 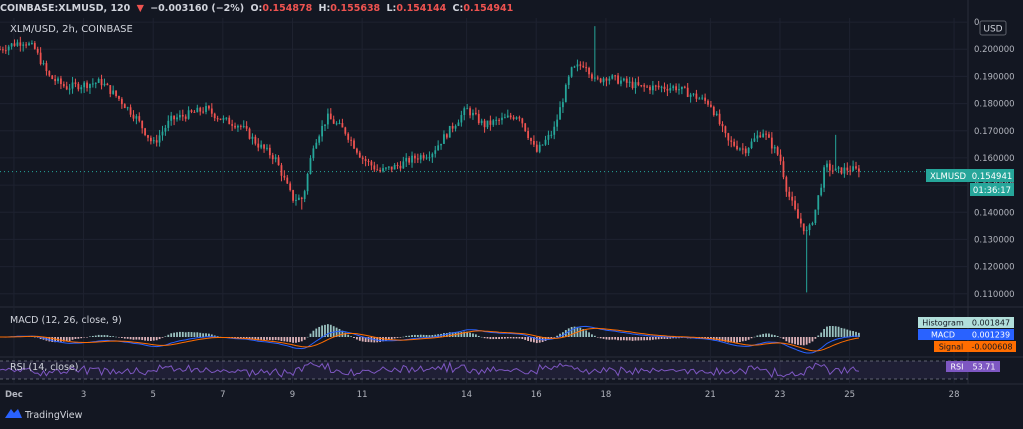 I want to click on symbol-label: COINBASE:XLMUSD, 120, so click(x=65, y=8).